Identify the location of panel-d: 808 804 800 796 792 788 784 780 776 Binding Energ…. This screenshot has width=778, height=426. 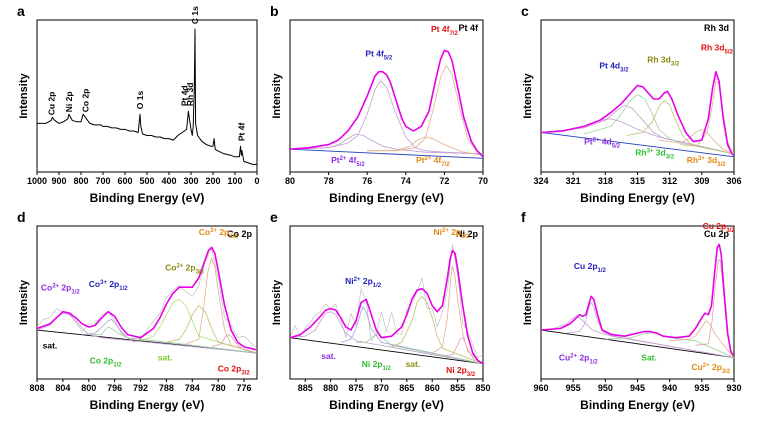
(137, 310).